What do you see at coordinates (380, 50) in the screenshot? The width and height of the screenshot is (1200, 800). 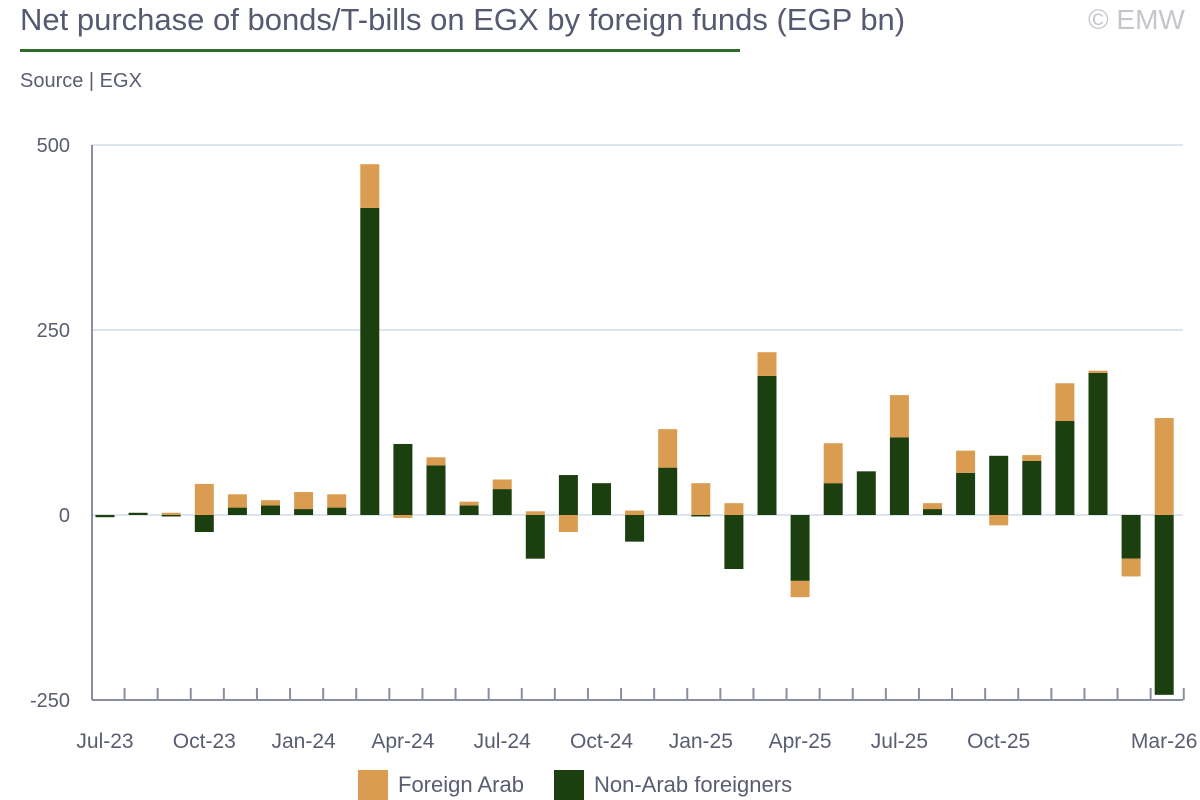 I see `title-underline` at bounding box center [380, 50].